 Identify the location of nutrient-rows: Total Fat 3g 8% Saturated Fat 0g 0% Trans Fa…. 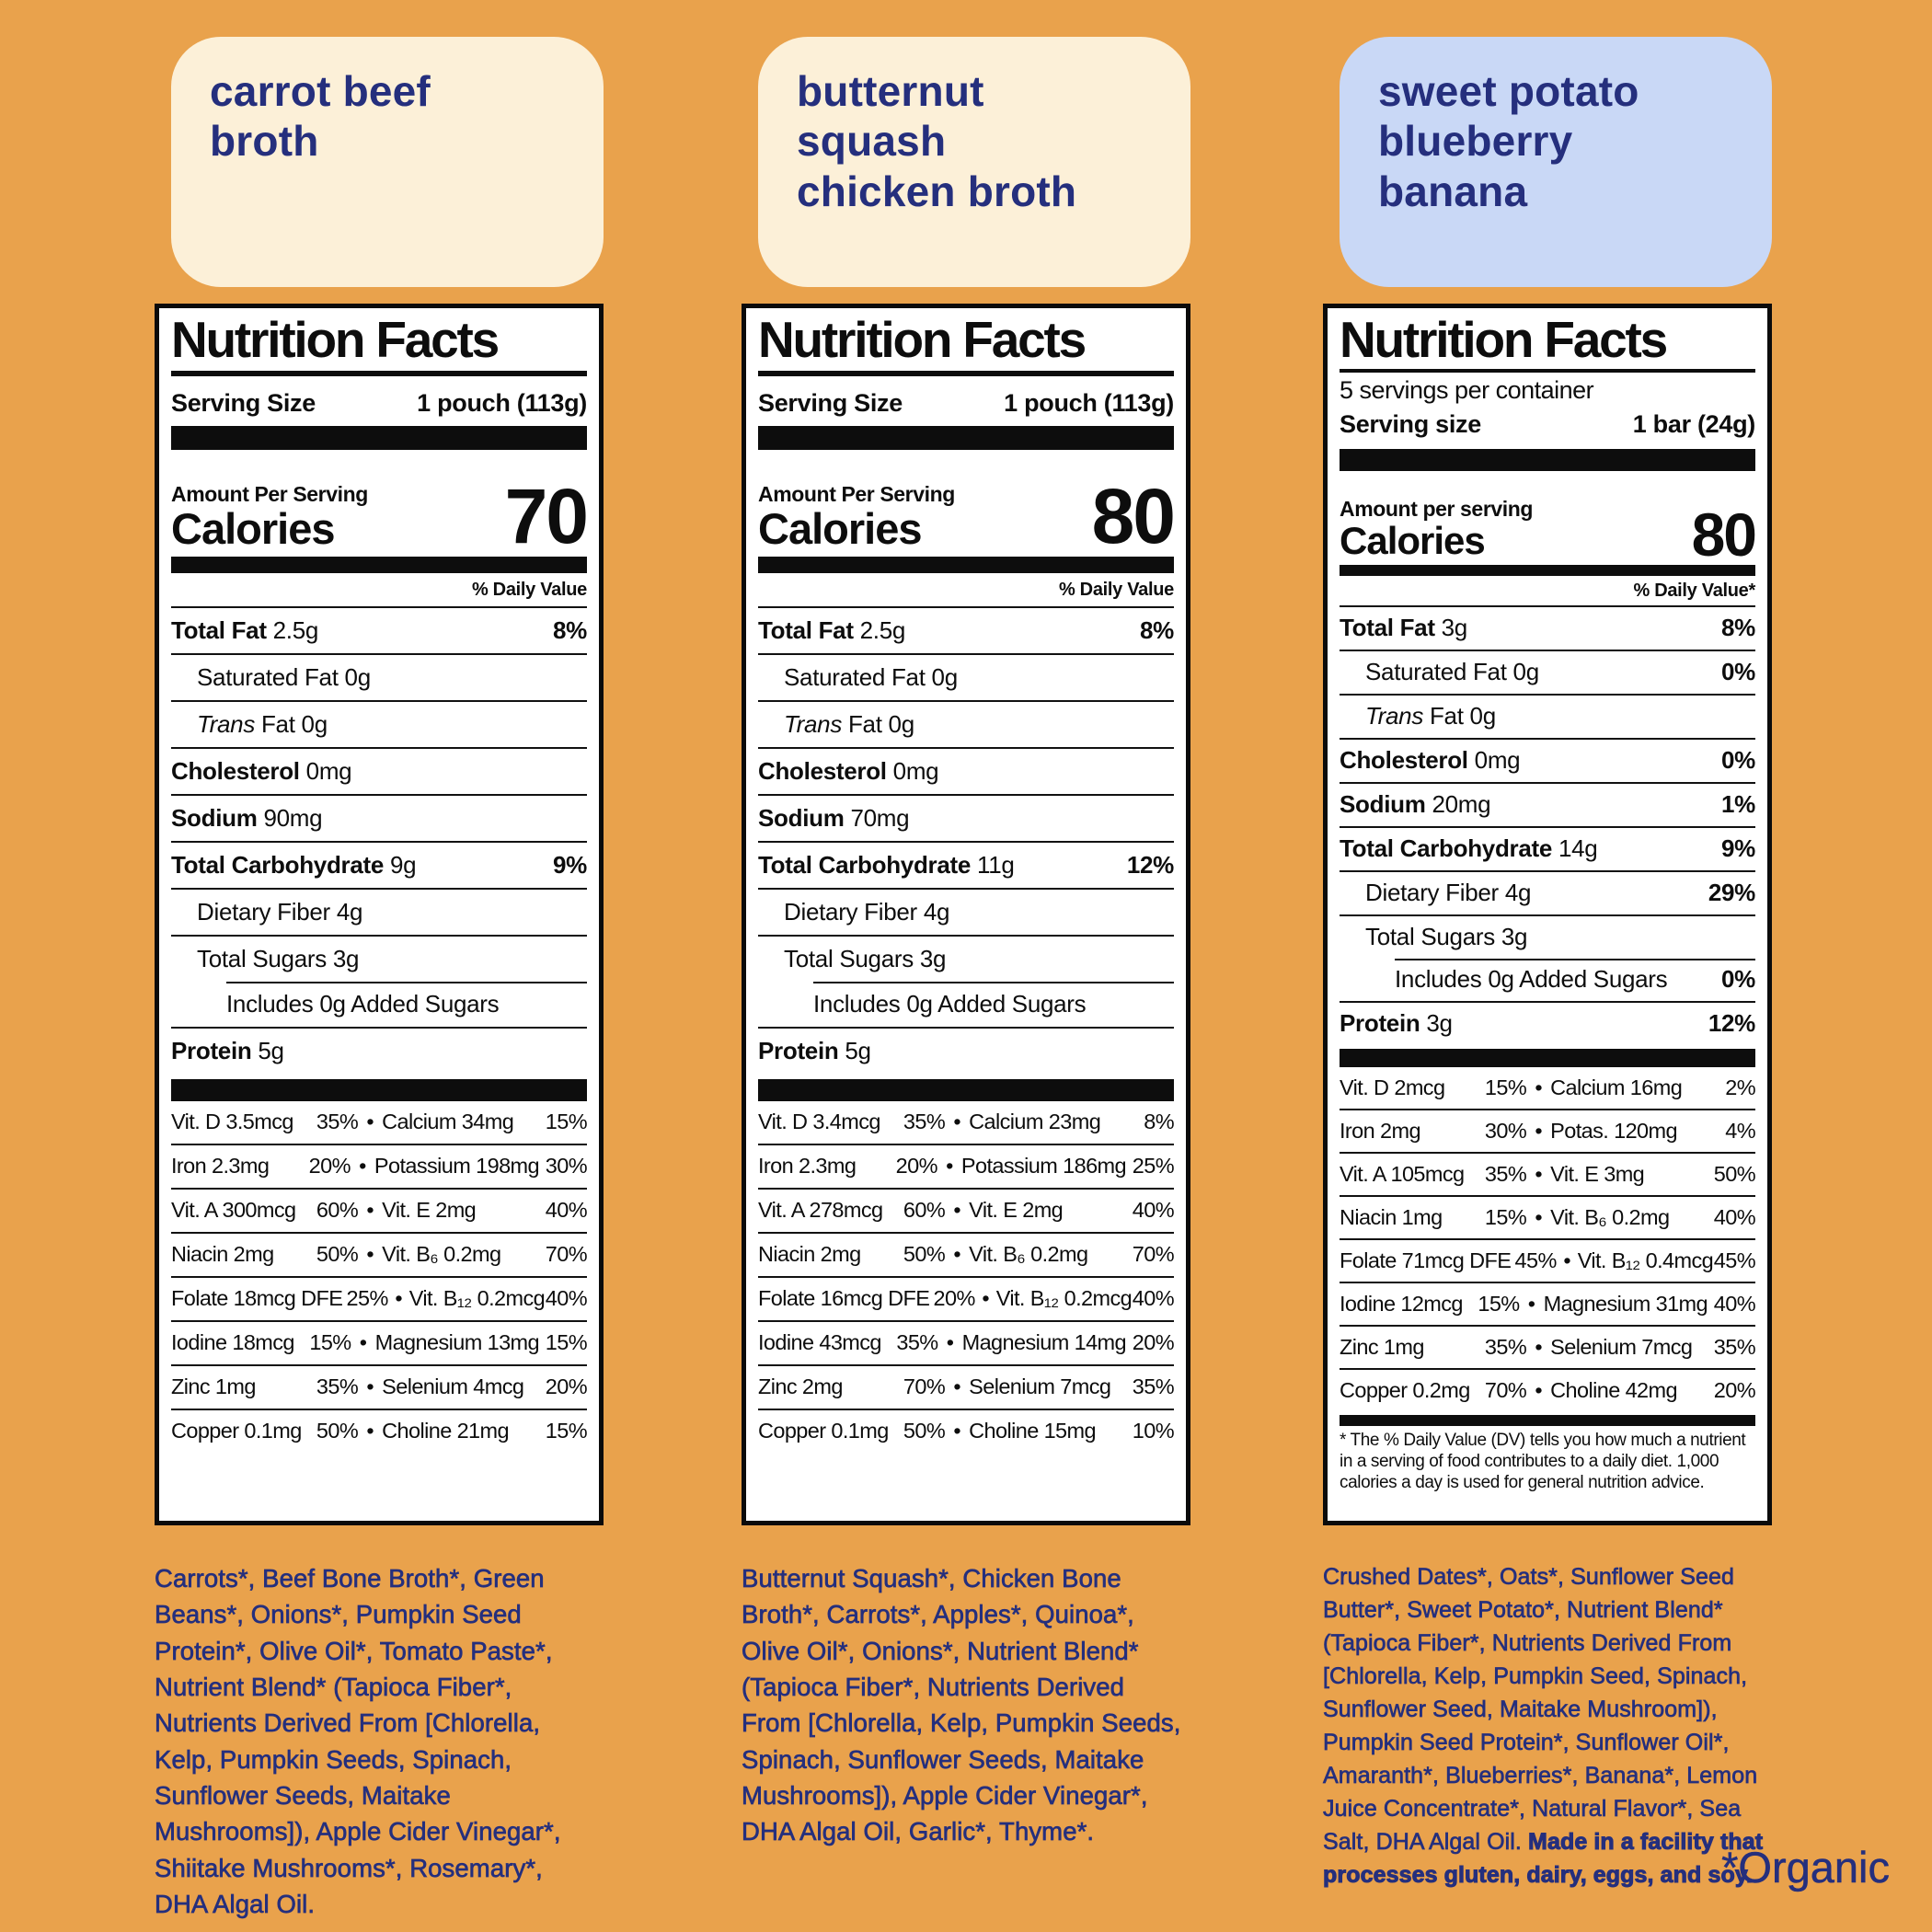
(1547, 824).